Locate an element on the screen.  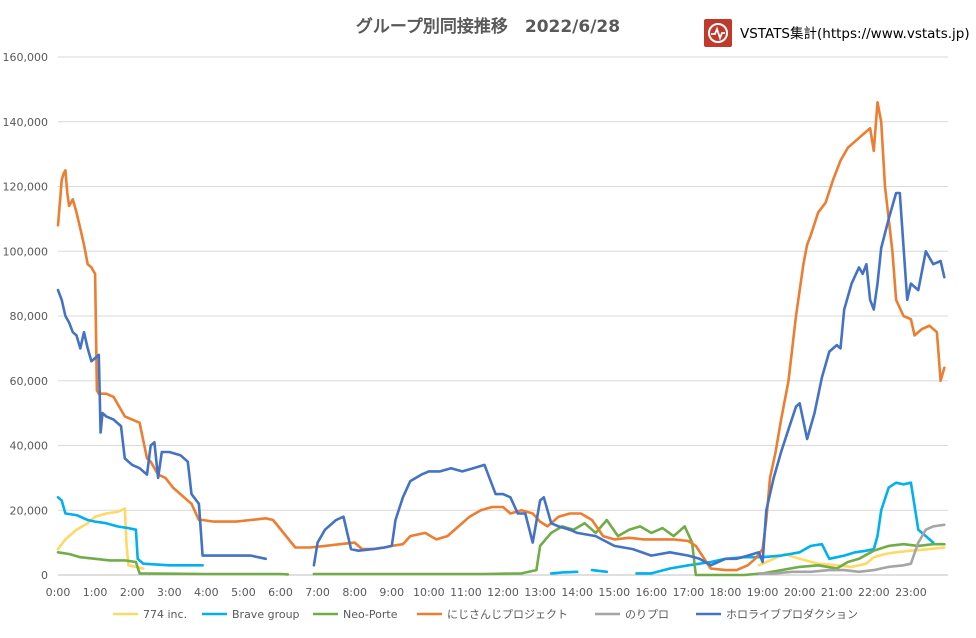
x-tick-label-14: 14:00 is located at coordinates (577, 592).